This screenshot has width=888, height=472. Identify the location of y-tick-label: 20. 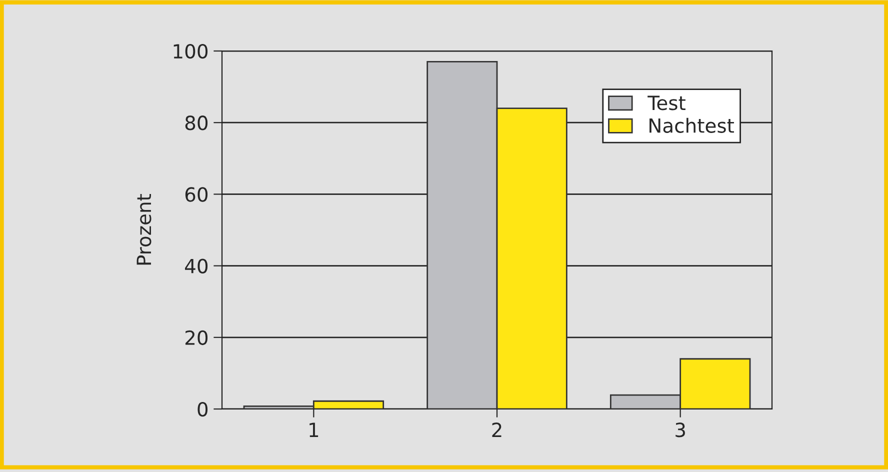
(196, 338).